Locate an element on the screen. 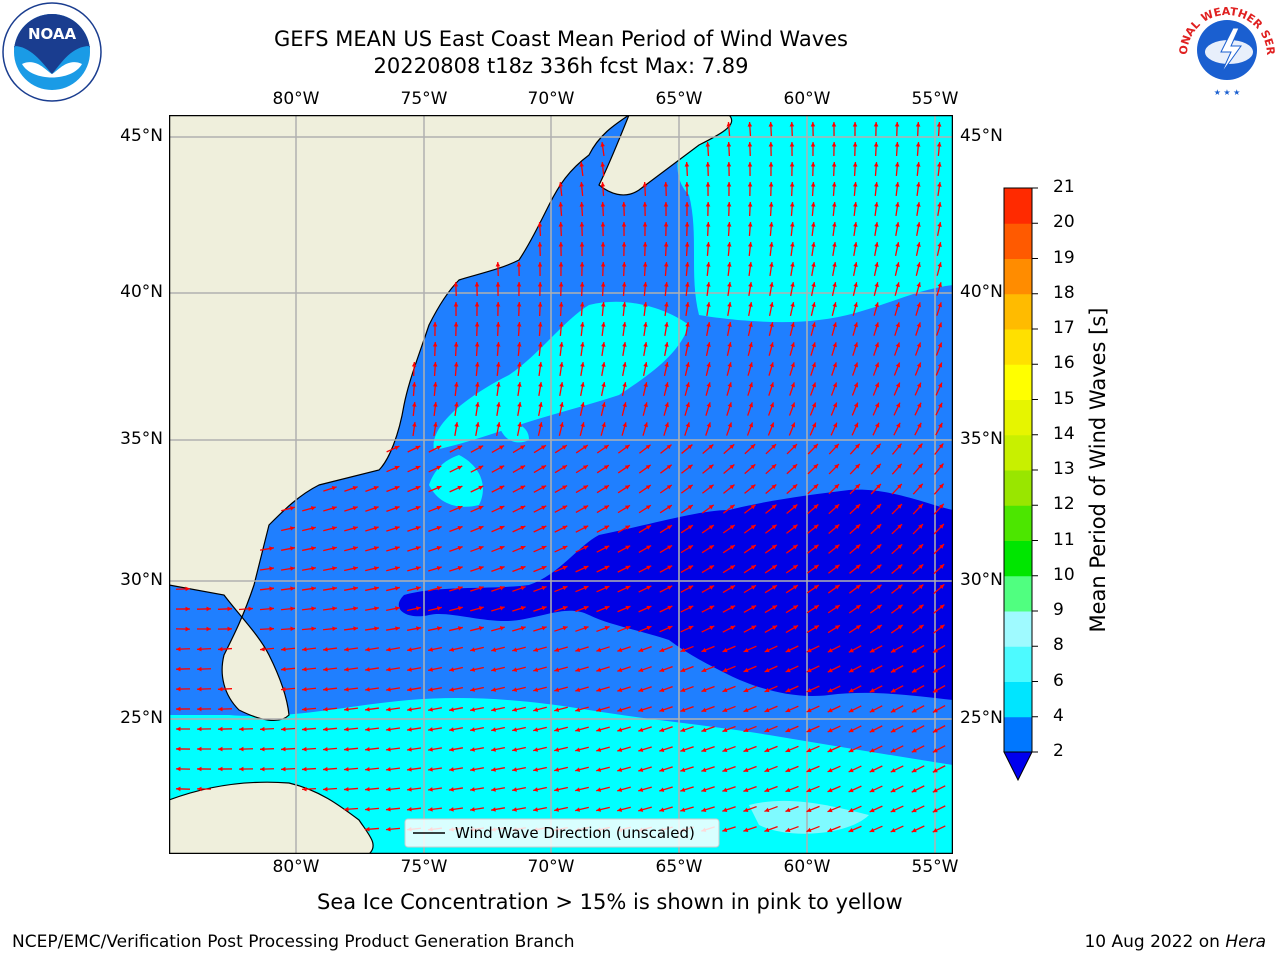 This screenshot has height=960, width=1280. lon-tick-bottom: 80°W is located at coordinates (296, 867).